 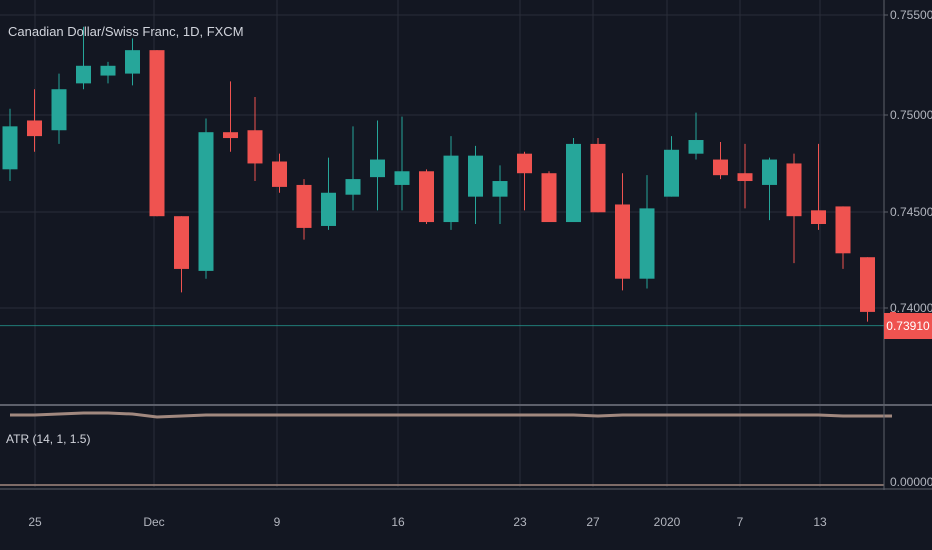 I want to click on atr-indicator-label: ATR (14, 1, 1.5), so click(x=48, y=439).